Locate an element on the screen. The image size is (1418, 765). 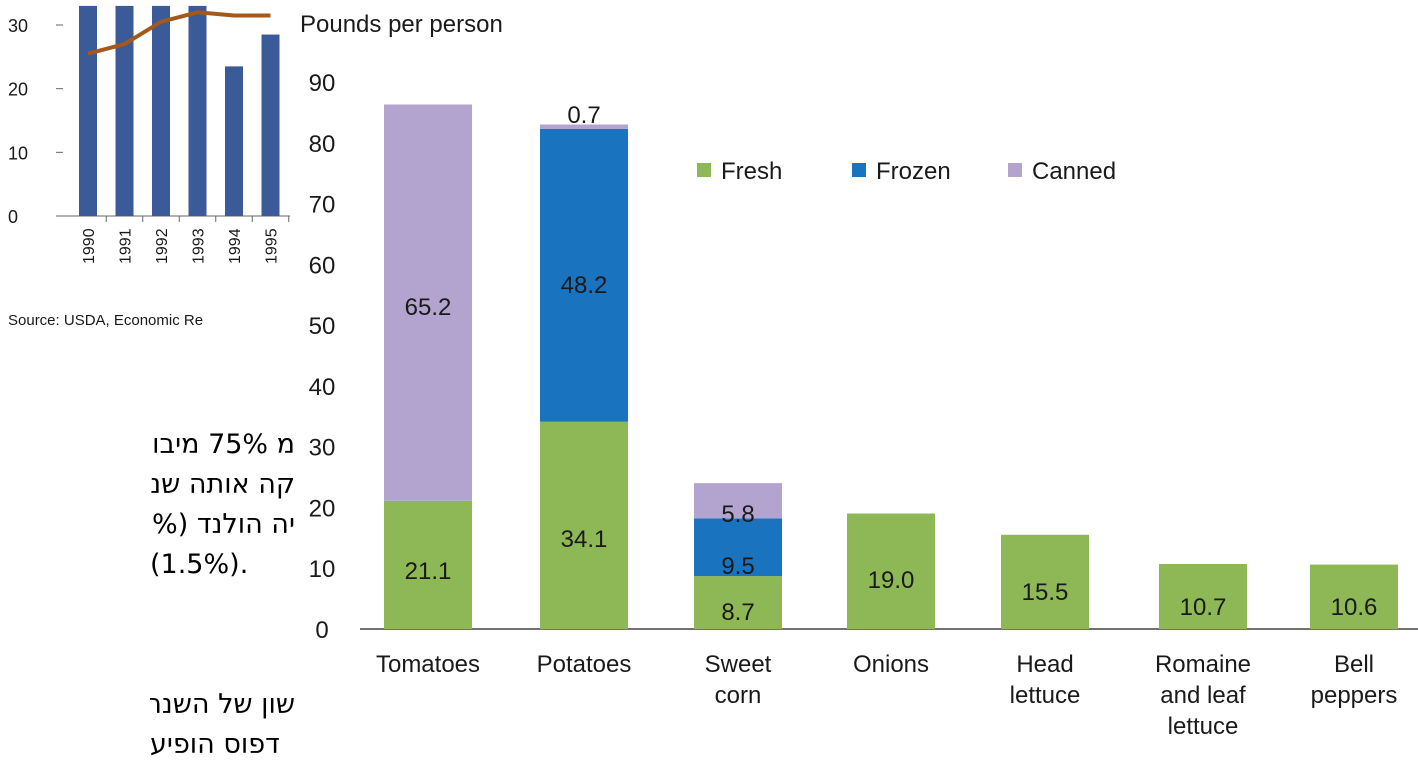
category-label: and leaf is located at coordinates (1203, 695).